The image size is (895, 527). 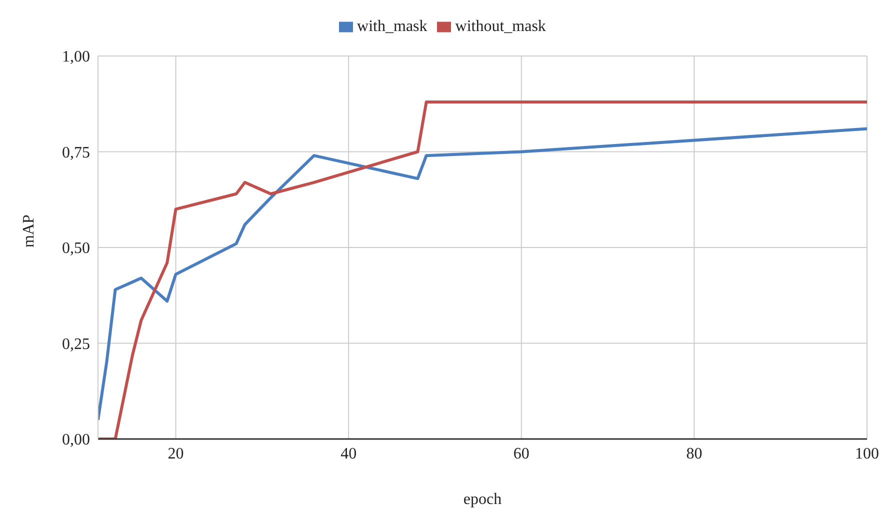 What do you see at coordinates (348, 453) in the screenshot?
I see `x-tick-label: 40` at bounding box center [348, 453].